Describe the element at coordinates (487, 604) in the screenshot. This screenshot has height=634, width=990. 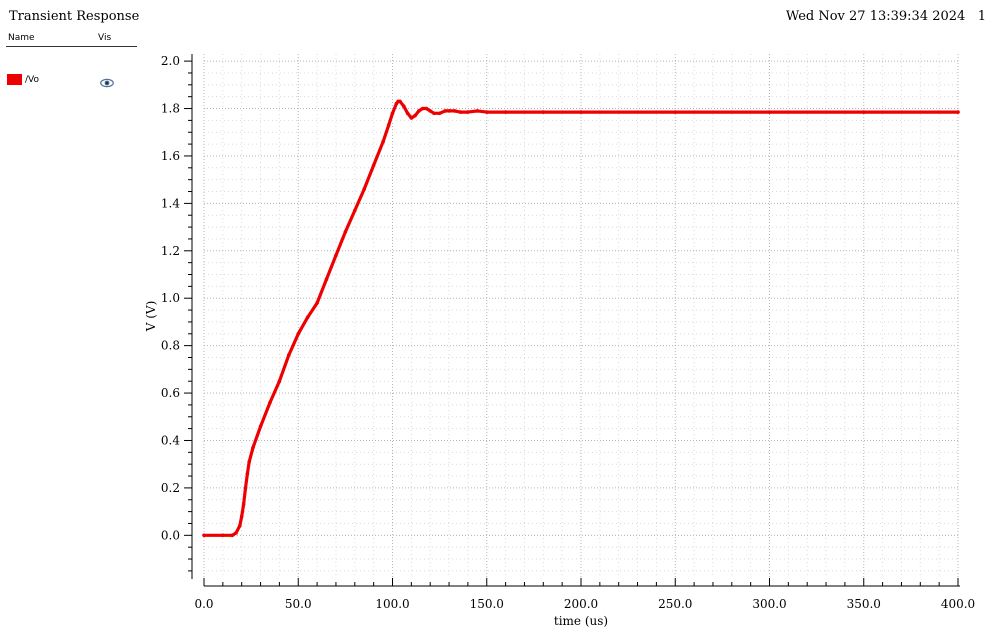
I see `x-tick-label: 150.0` at that location.